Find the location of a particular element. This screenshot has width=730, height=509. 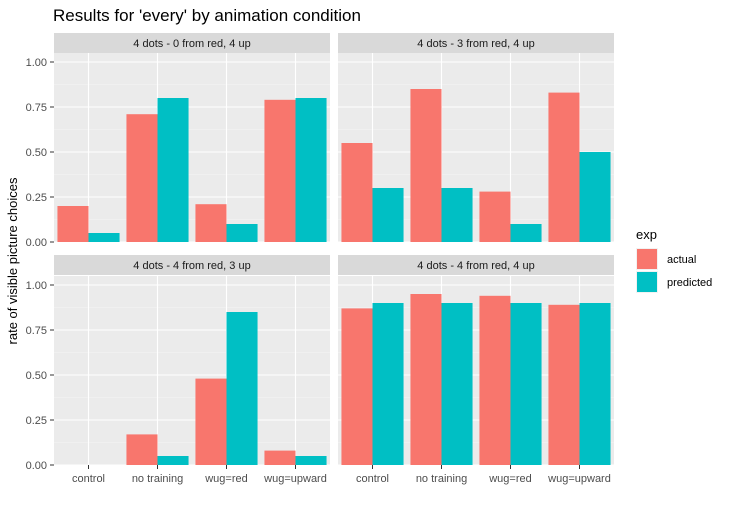

facet-strip-label: 4 dots - 4 from red, 3 up is located at coordinates (191, 266).